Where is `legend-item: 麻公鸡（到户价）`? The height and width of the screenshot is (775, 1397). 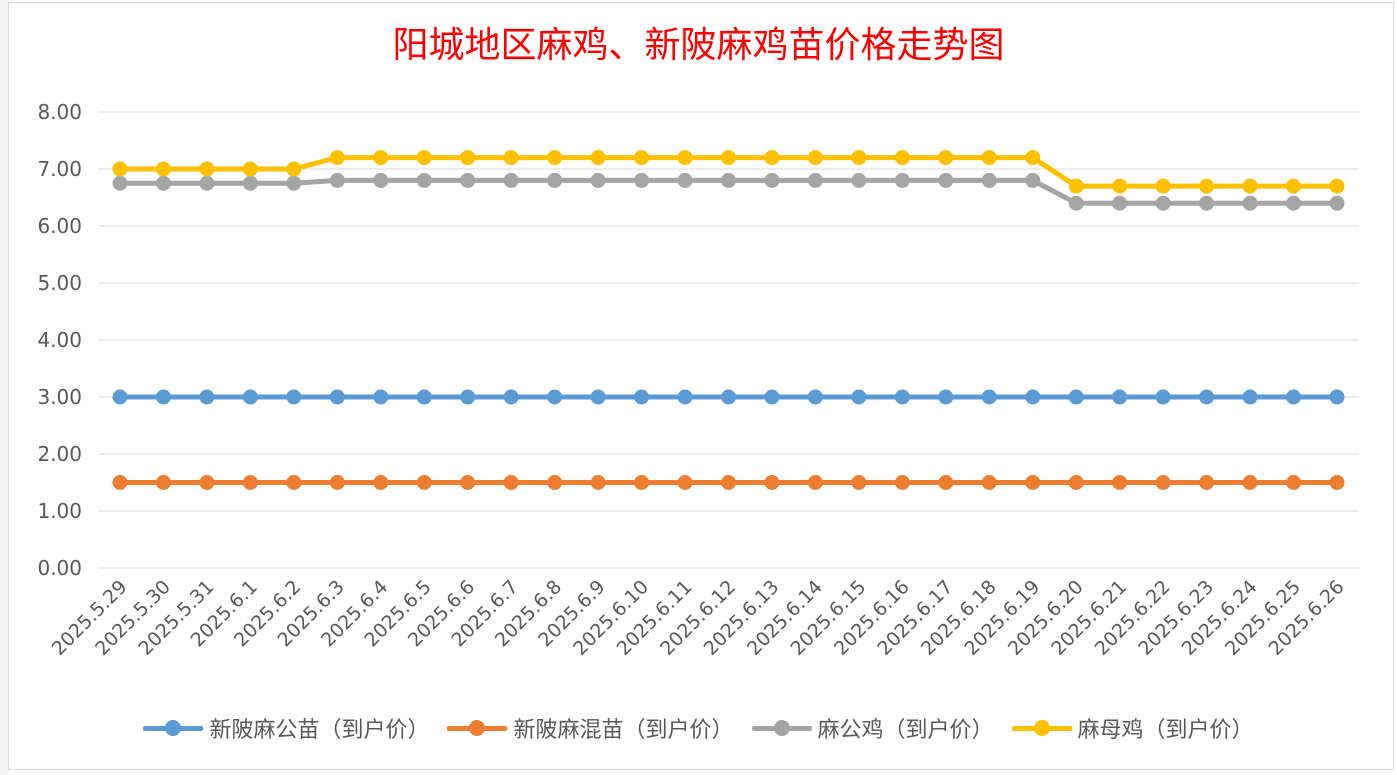
legend-item: 麻公鸡（到户价） is located at coordinates (872, 728).